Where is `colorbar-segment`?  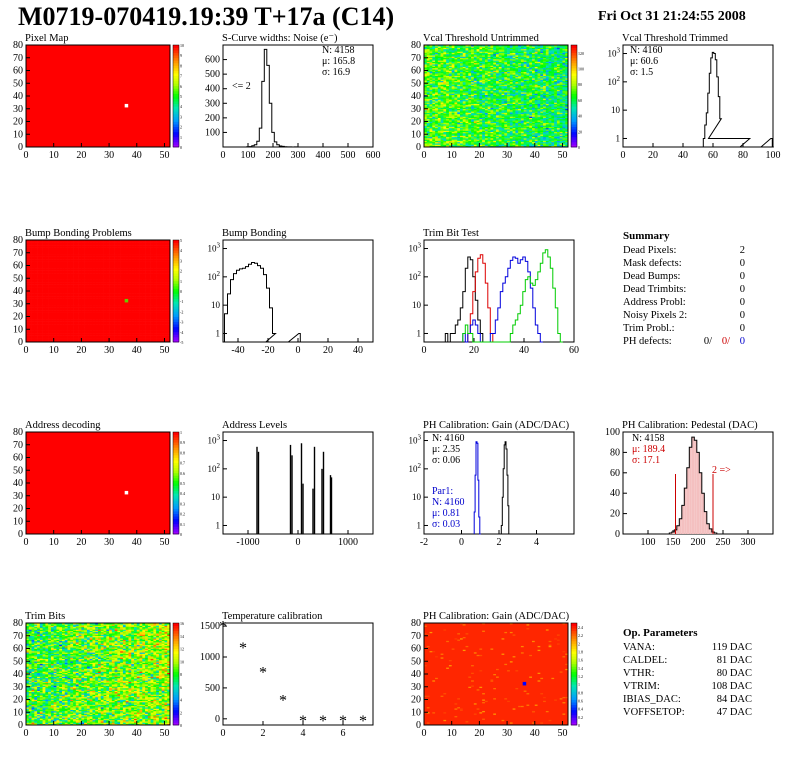
colorbar-segment is located at coordinates (176, 80).